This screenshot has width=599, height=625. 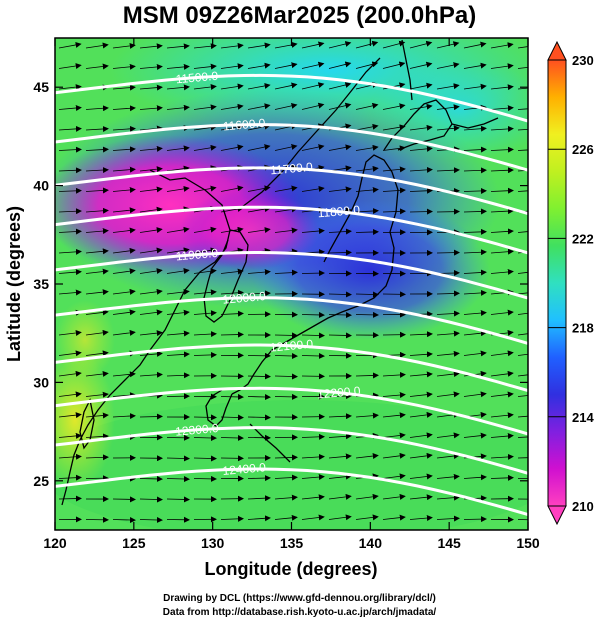 I want to click on contour-label: 12100.0, so click(x=291, y=346).